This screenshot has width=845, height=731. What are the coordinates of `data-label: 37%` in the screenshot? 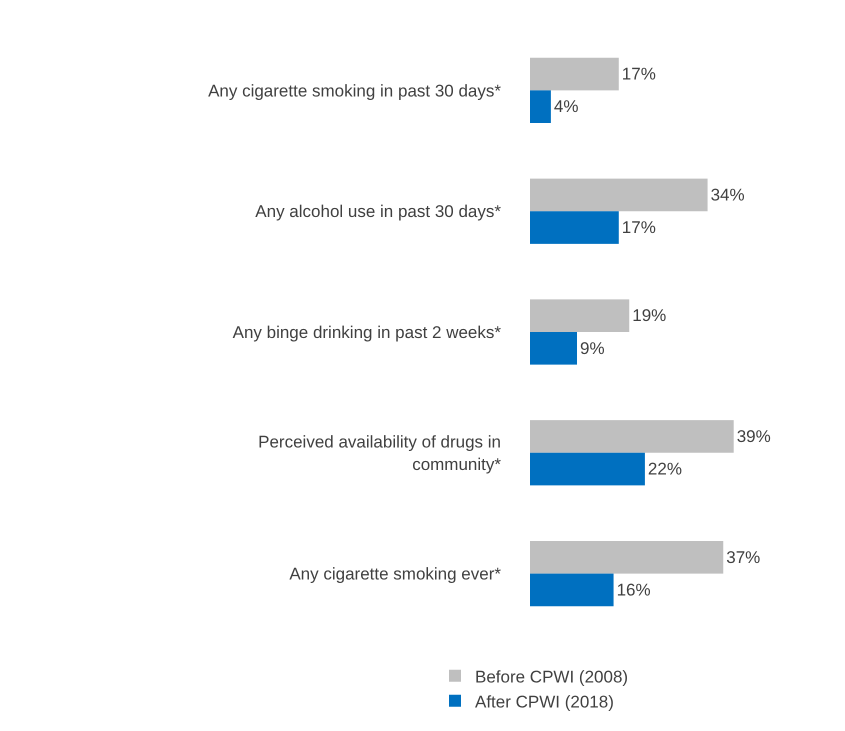 It's located at (743, 557).